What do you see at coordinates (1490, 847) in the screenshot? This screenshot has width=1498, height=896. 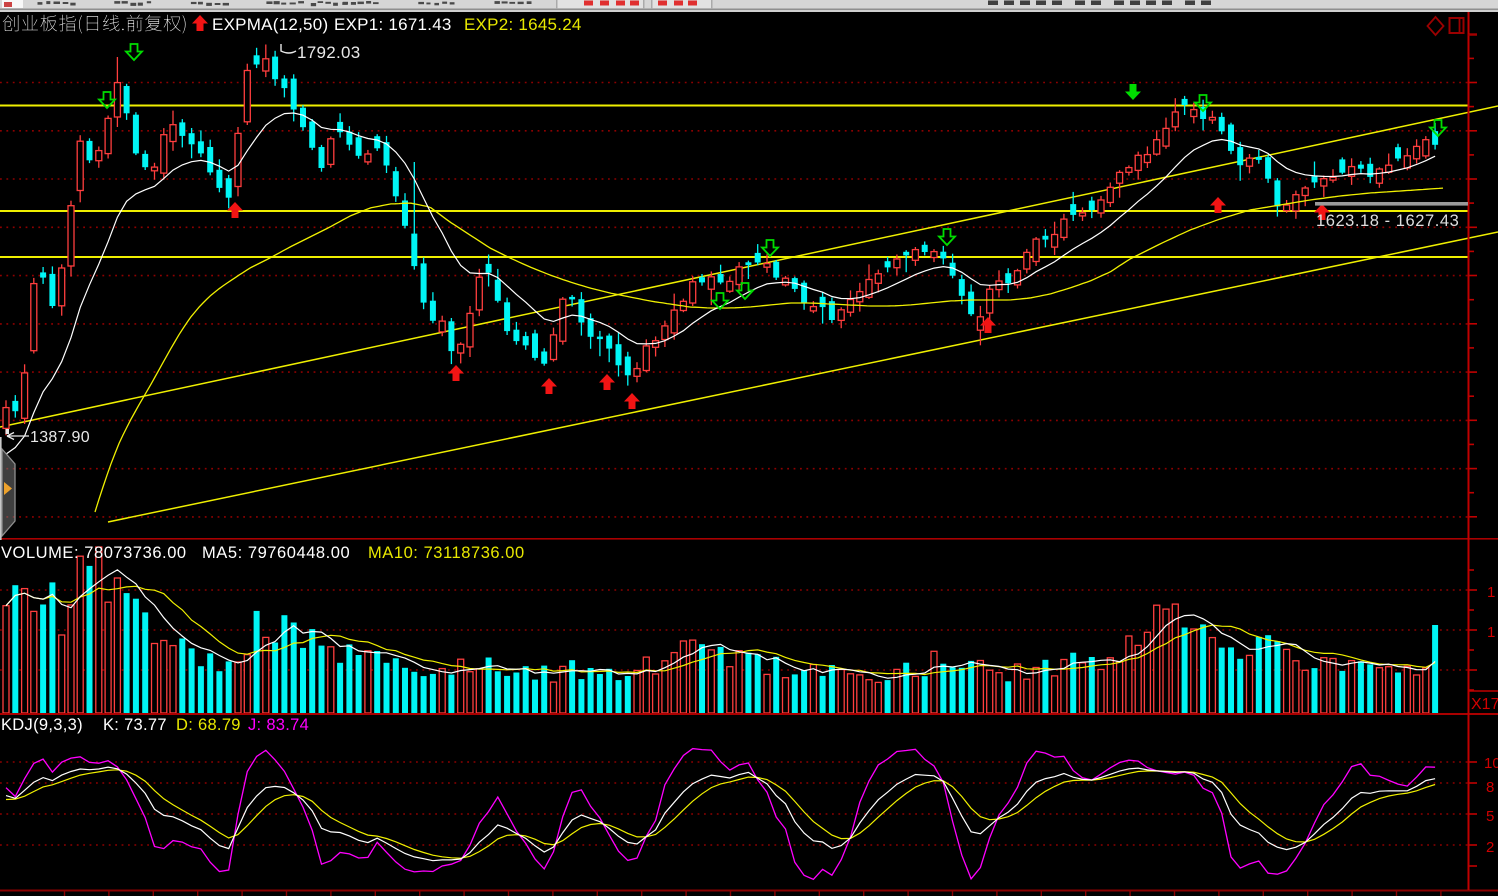 I see `svg-text: 2` at bounding box center [1490, 847].